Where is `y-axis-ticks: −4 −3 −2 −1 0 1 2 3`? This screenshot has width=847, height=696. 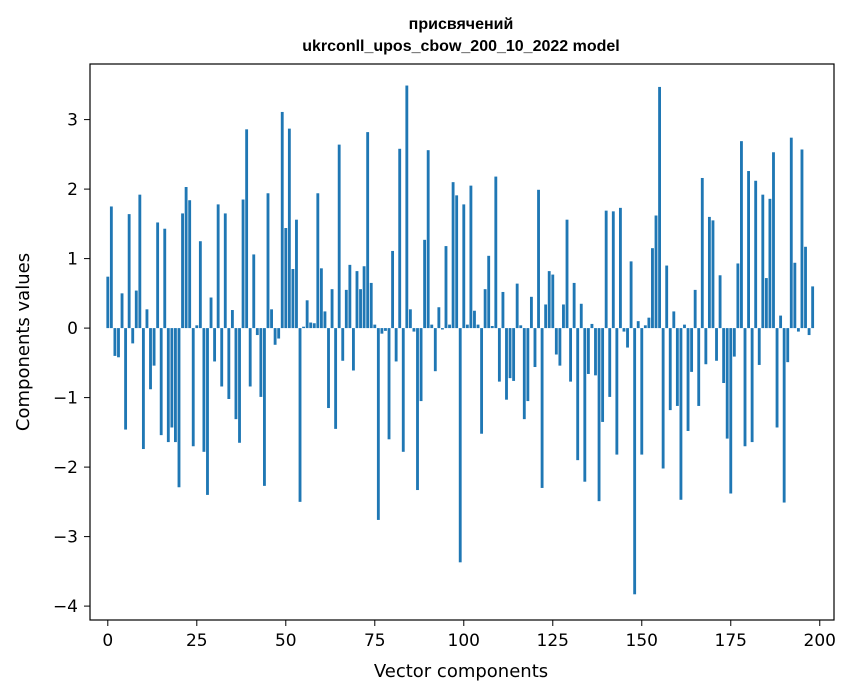 y-axis-ticks: −4 −3 −2 −1 0 1 2 3 is located at coordinates (71, 364).